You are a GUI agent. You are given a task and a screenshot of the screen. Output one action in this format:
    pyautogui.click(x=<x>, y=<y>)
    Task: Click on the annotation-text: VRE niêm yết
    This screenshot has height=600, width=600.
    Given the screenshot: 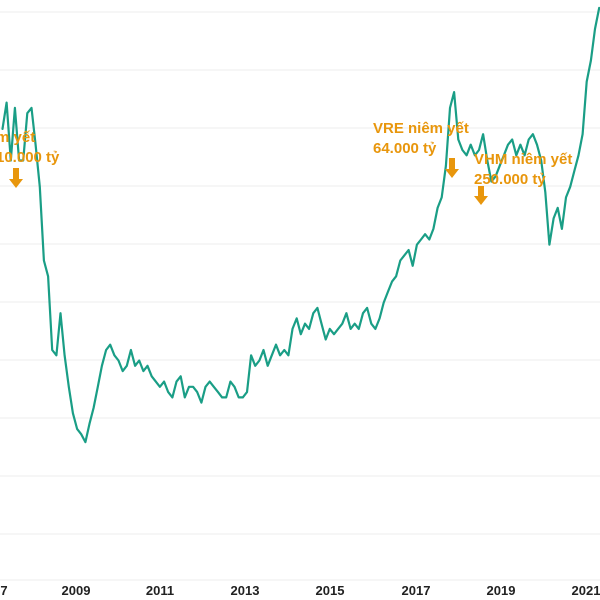 What is the action you would take?
    pyautogui.click(x=421, y=128)
    